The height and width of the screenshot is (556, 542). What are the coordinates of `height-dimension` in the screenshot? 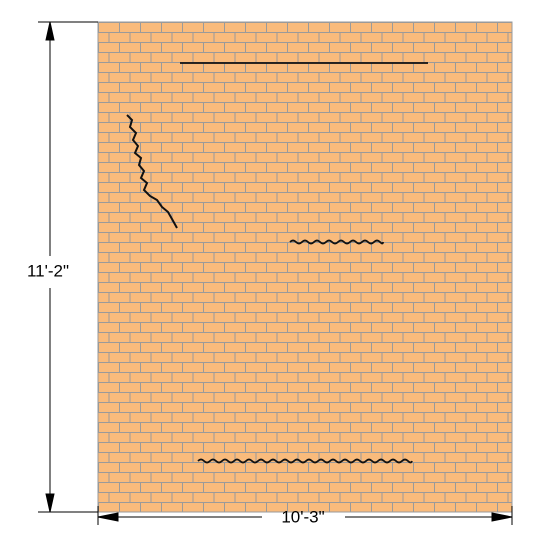 It's located at (68, 267).